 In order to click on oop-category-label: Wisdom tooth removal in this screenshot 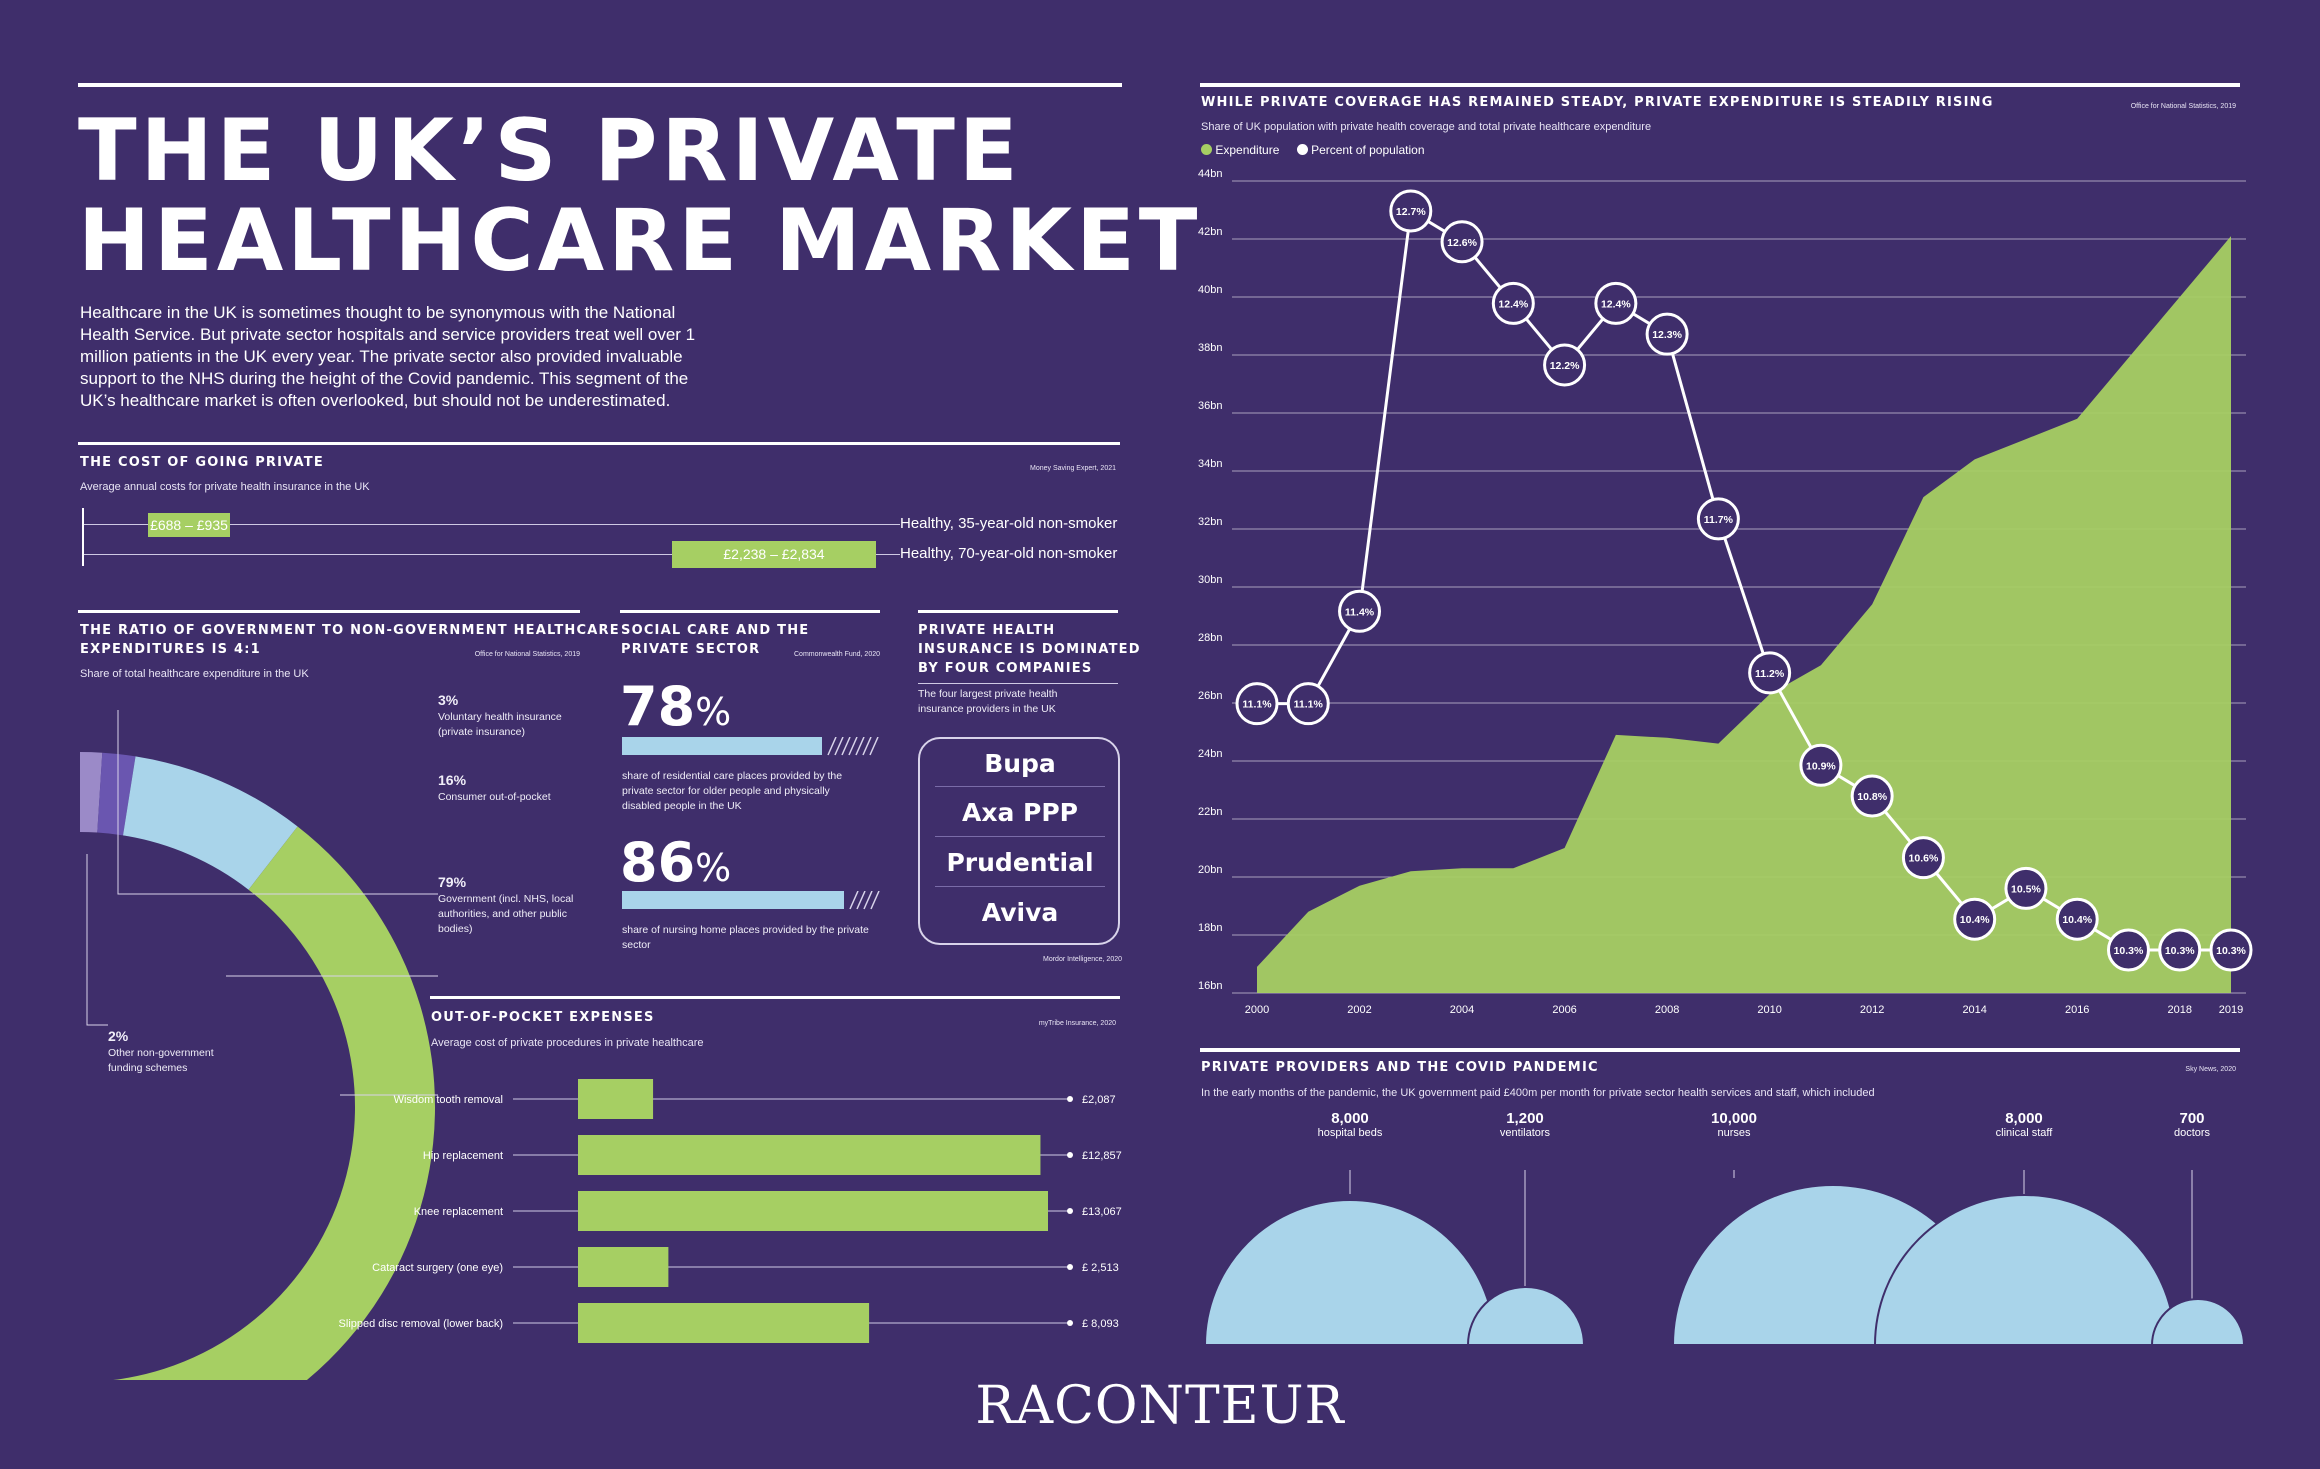, I will do `click(448, 1100)`.